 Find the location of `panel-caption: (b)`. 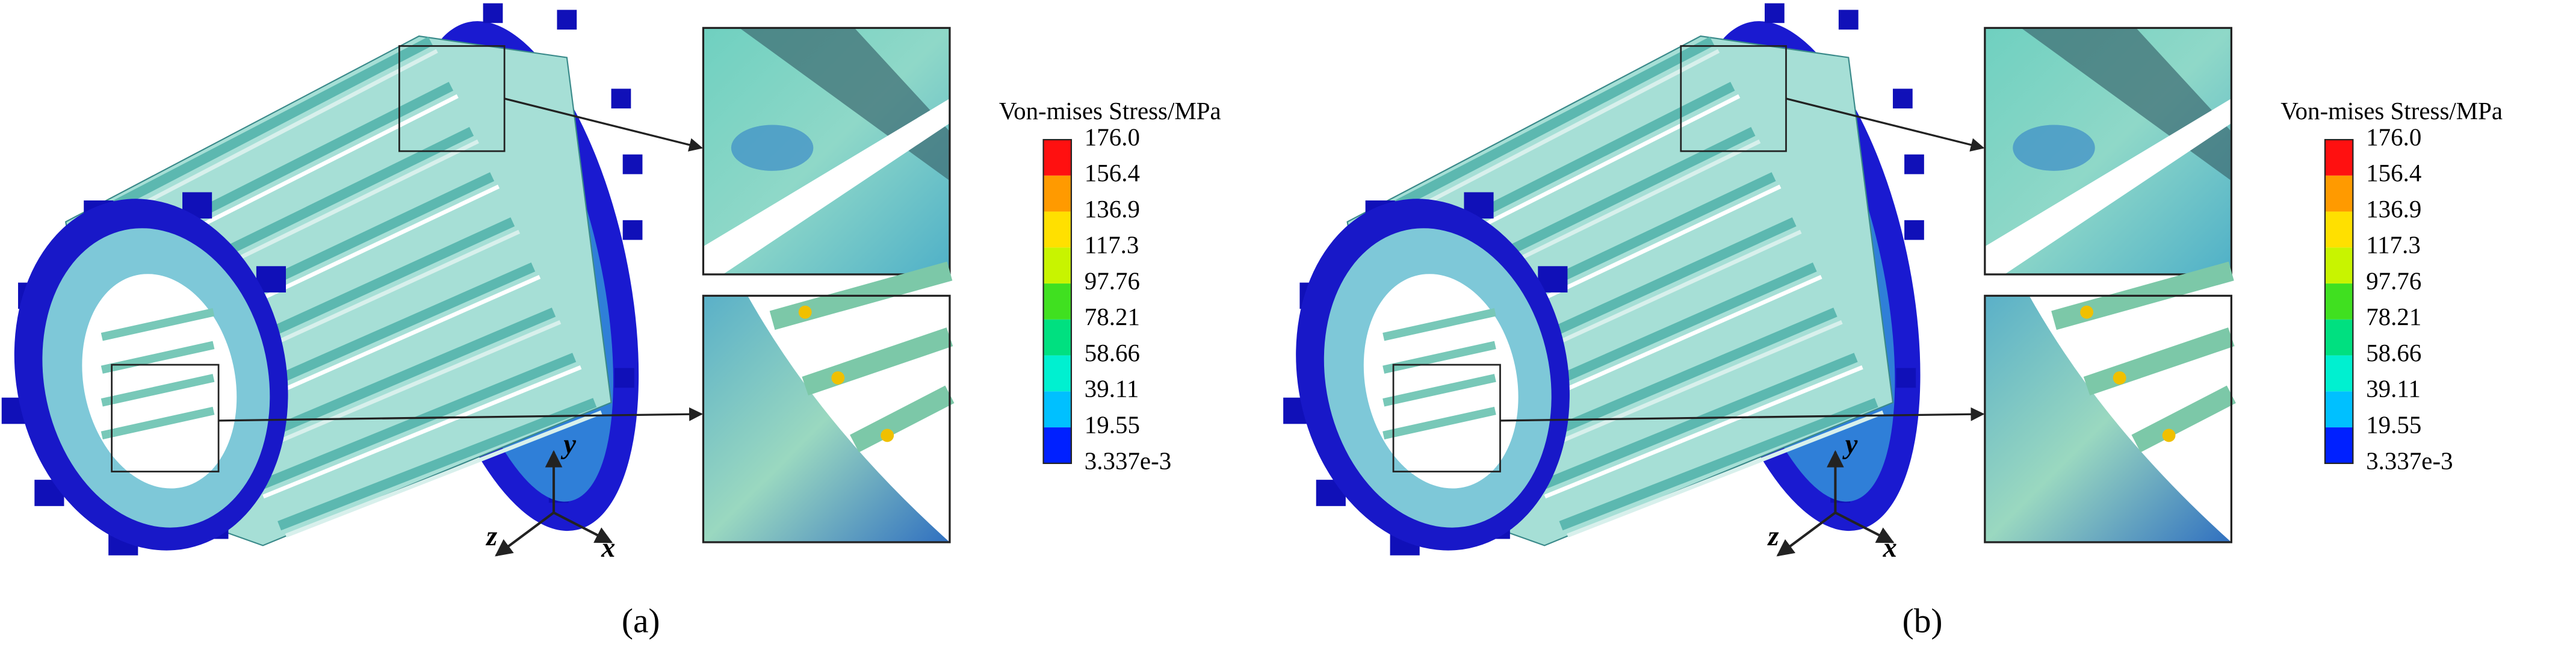

panel-caption: (b) is located at coordinates (1923, 621).